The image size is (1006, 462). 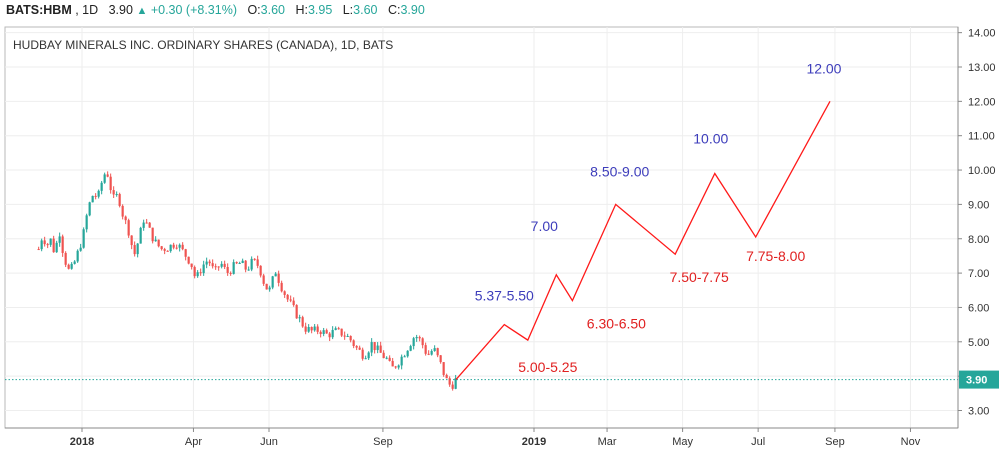 What do you see at coordinates (982, 171) in the screenshot?
I see `y-tick-label: 10.00` at bounding box center [982, 171].